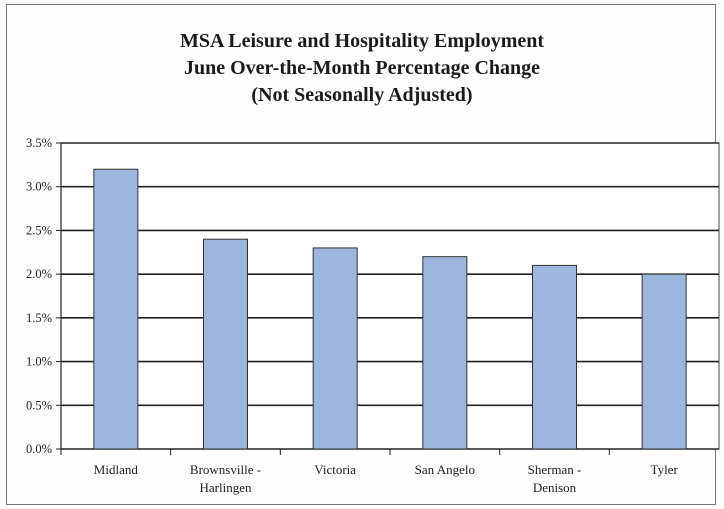 The height and width of the screenshot is (509, 724). I want to click on y-tick-label: 2.0%, so click(39, 274).